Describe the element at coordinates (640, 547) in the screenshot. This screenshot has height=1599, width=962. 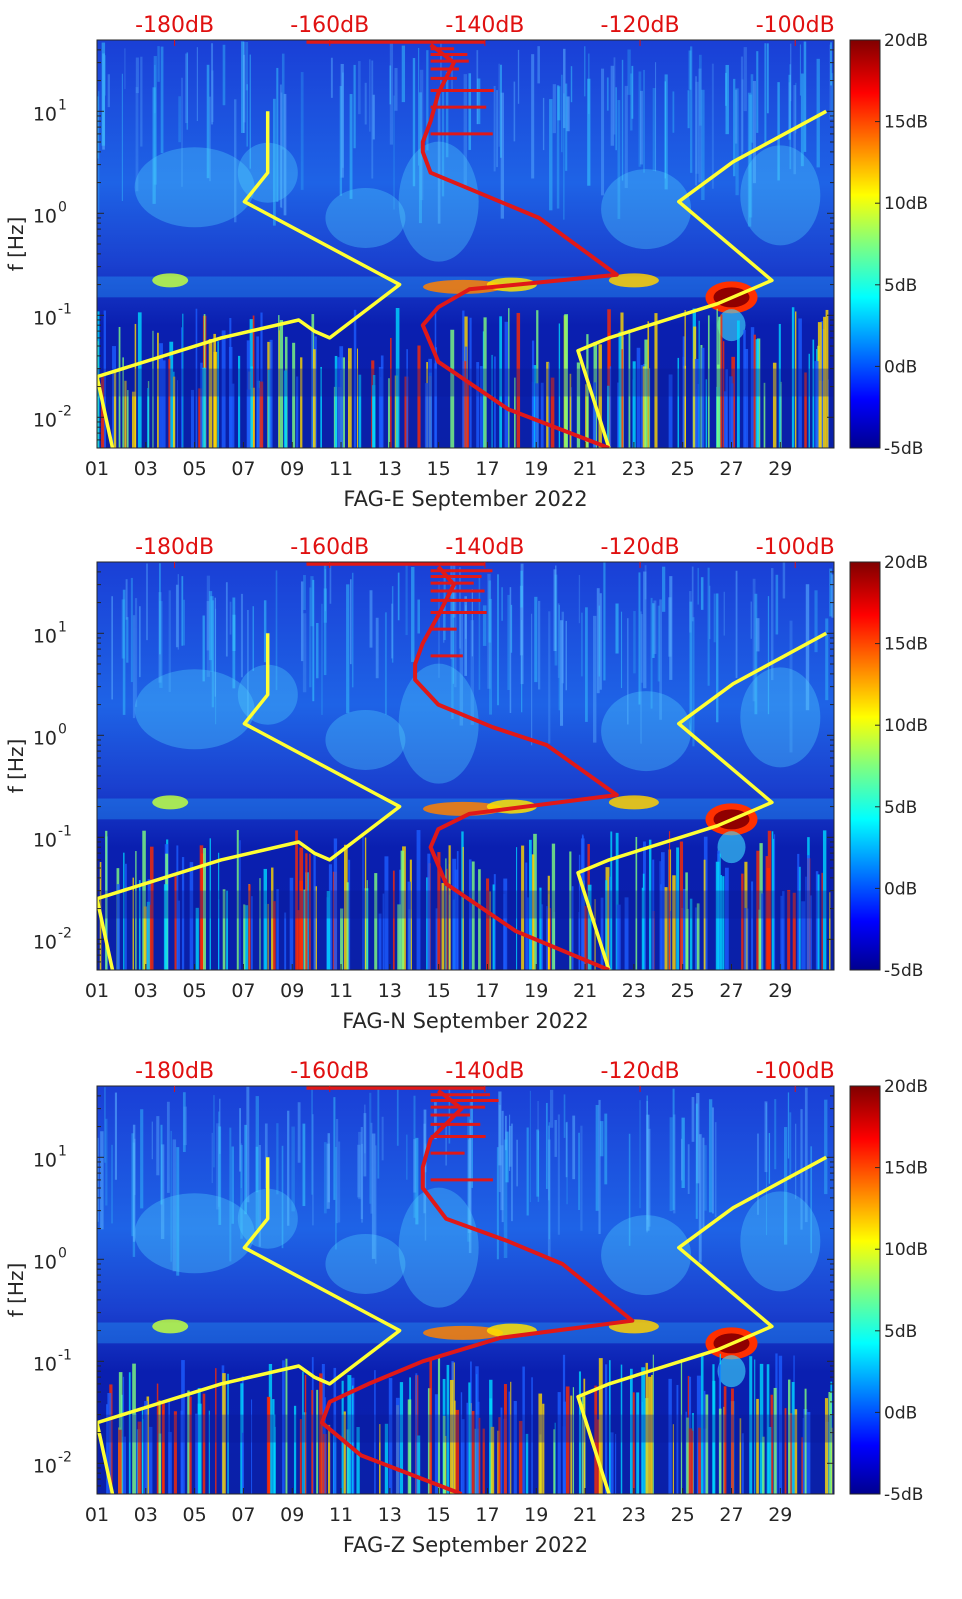
I see `top-axis-label: -120dB` at that location.